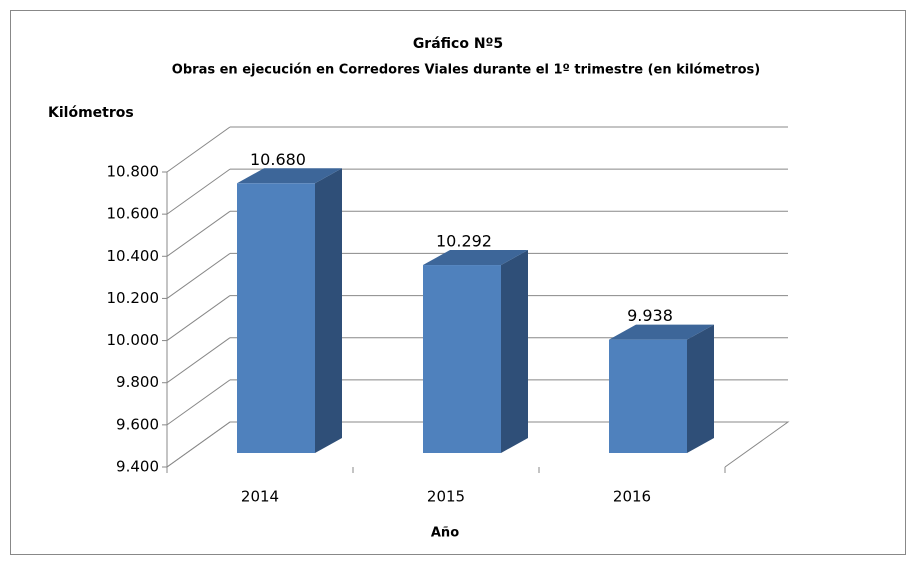 The width and height of the screenshot is (917, 563). What do you see at coordinates (278, 159) in the screenshot?
I see `data-label: 10.680` at bounding box center [278, 159].